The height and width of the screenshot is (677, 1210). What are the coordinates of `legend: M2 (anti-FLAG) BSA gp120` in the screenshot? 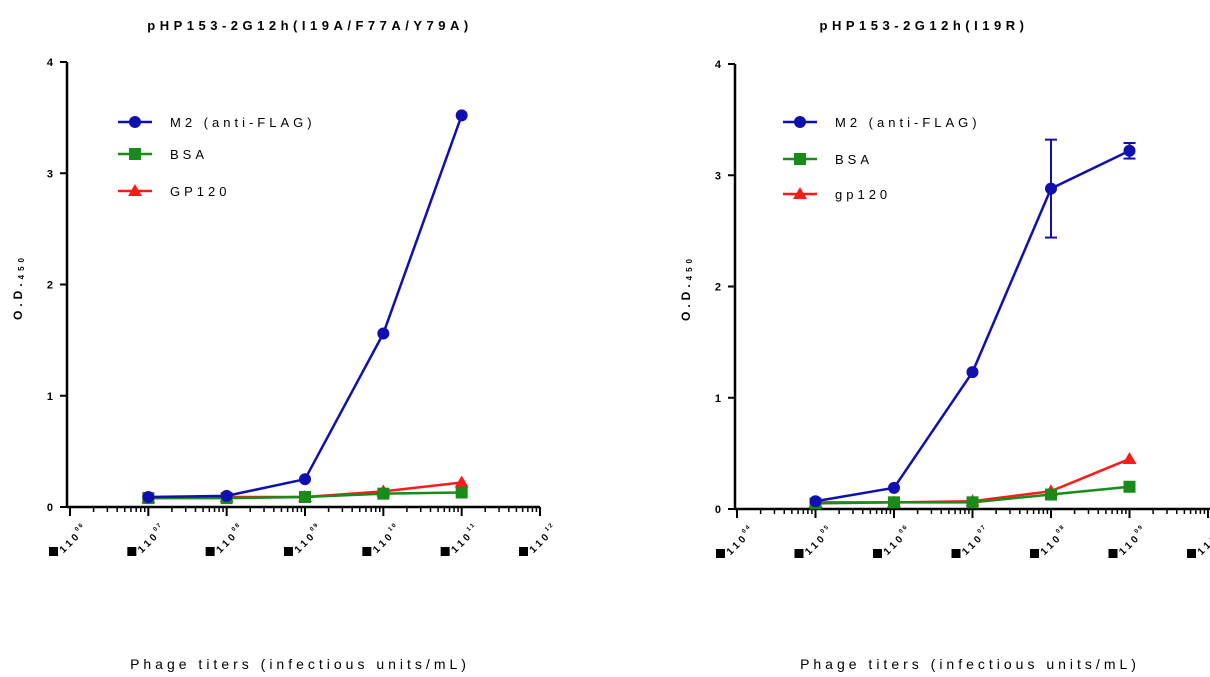 It's located at (882, 158).